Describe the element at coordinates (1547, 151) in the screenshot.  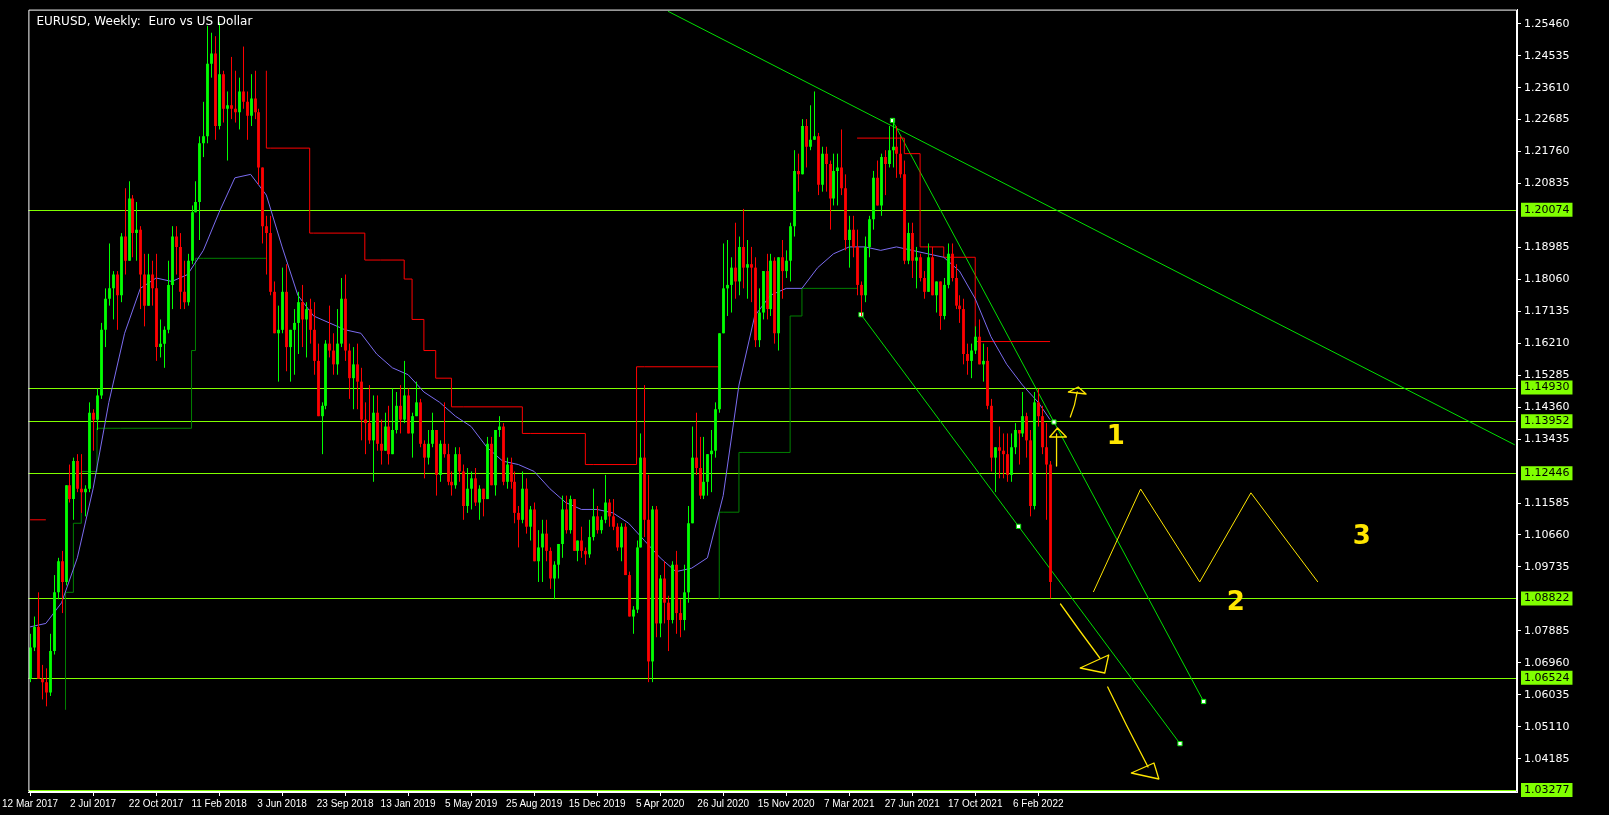
I see `y-tick-label: 1.21760` at that location.